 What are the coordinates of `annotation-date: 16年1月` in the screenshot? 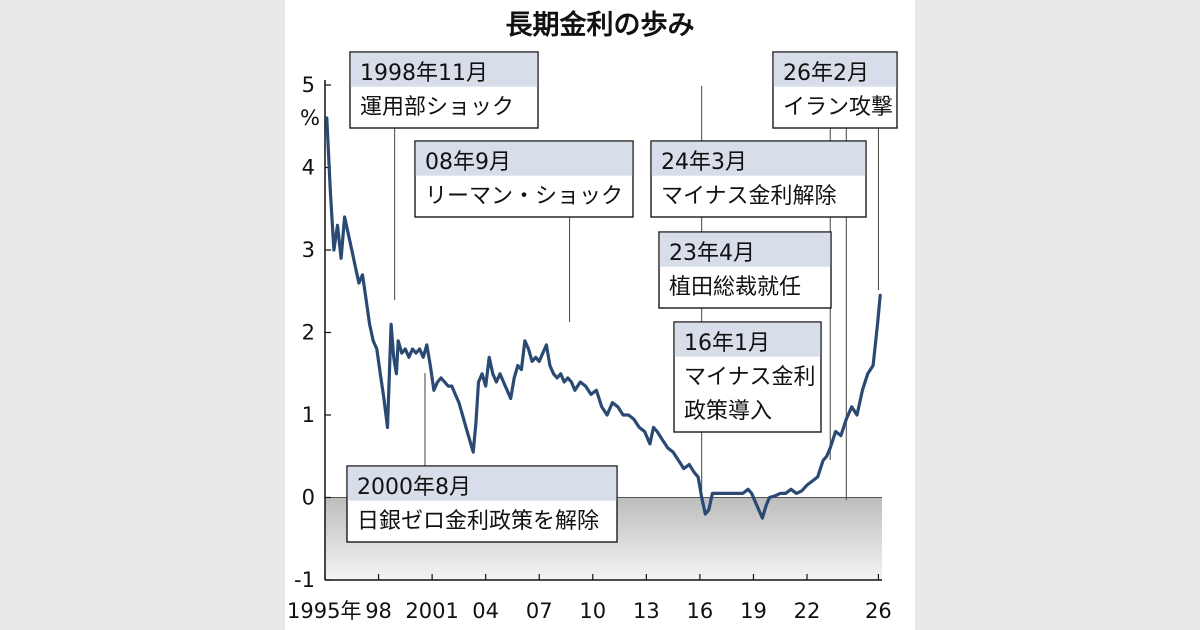 It's located at (727, 343).